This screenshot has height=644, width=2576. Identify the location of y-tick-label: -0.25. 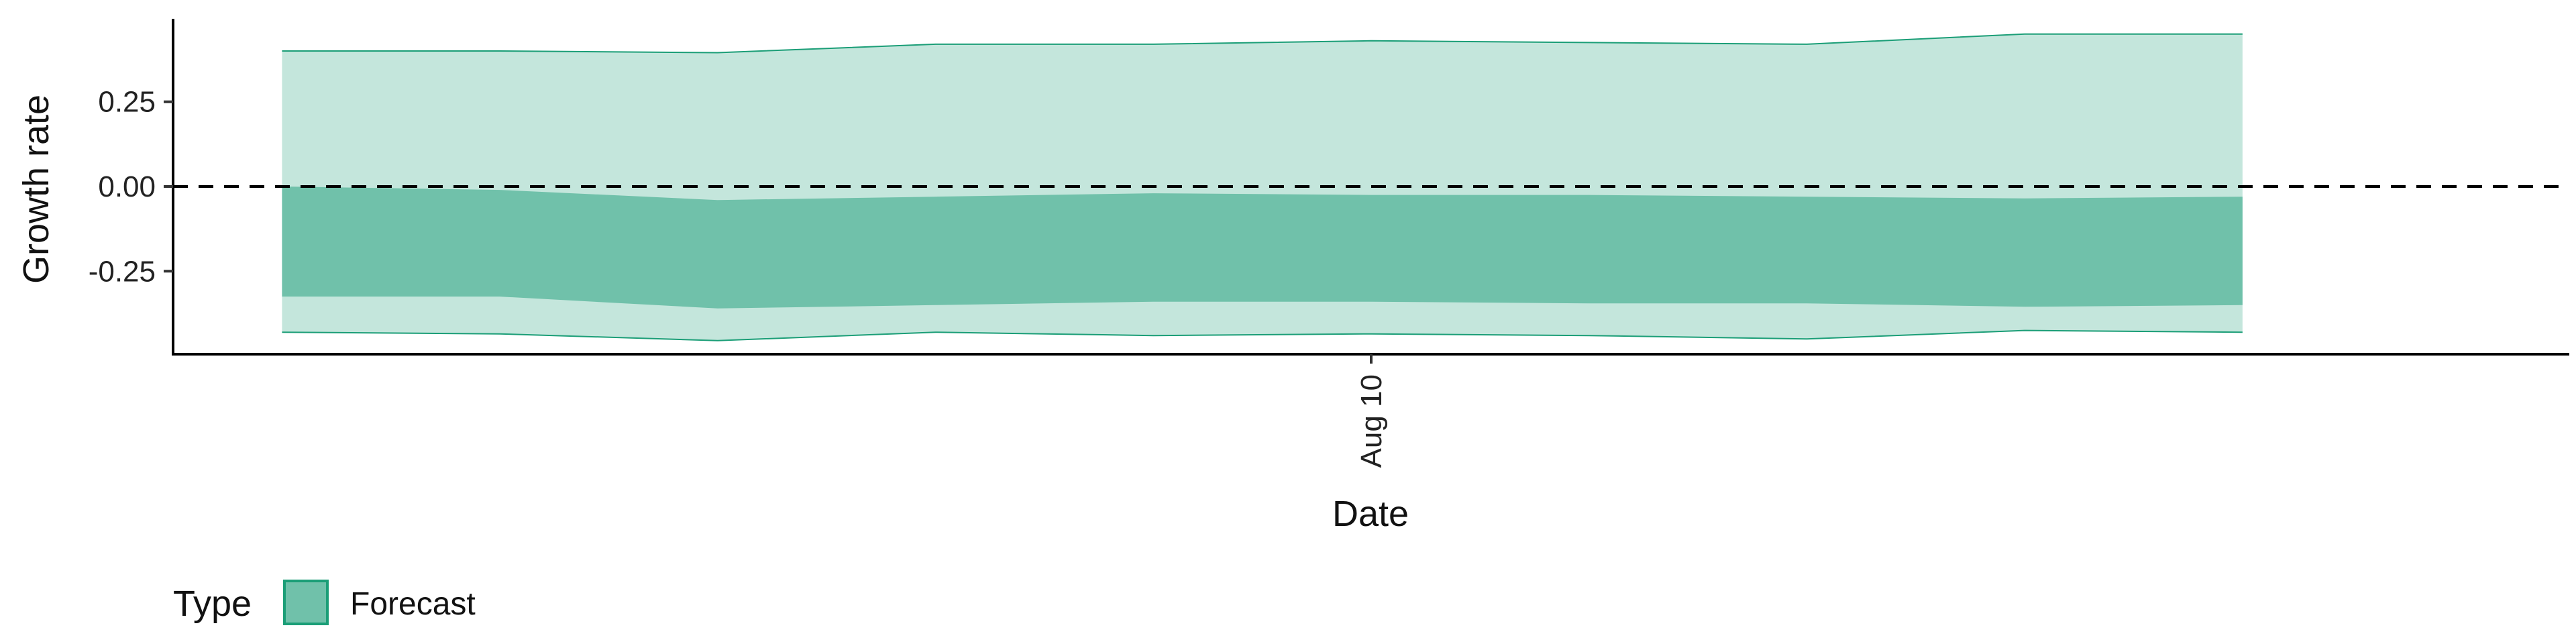
(122, 271).